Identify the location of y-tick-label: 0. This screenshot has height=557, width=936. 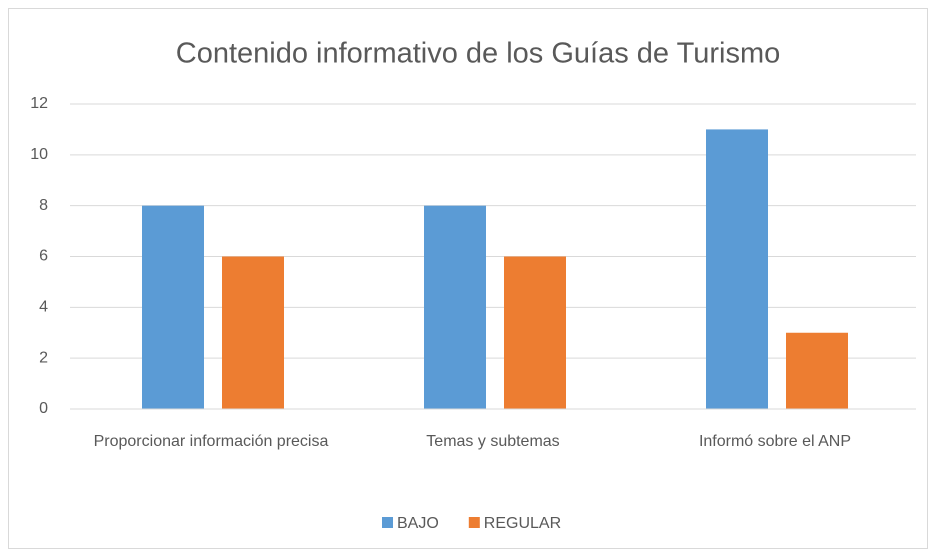
(43, 408).